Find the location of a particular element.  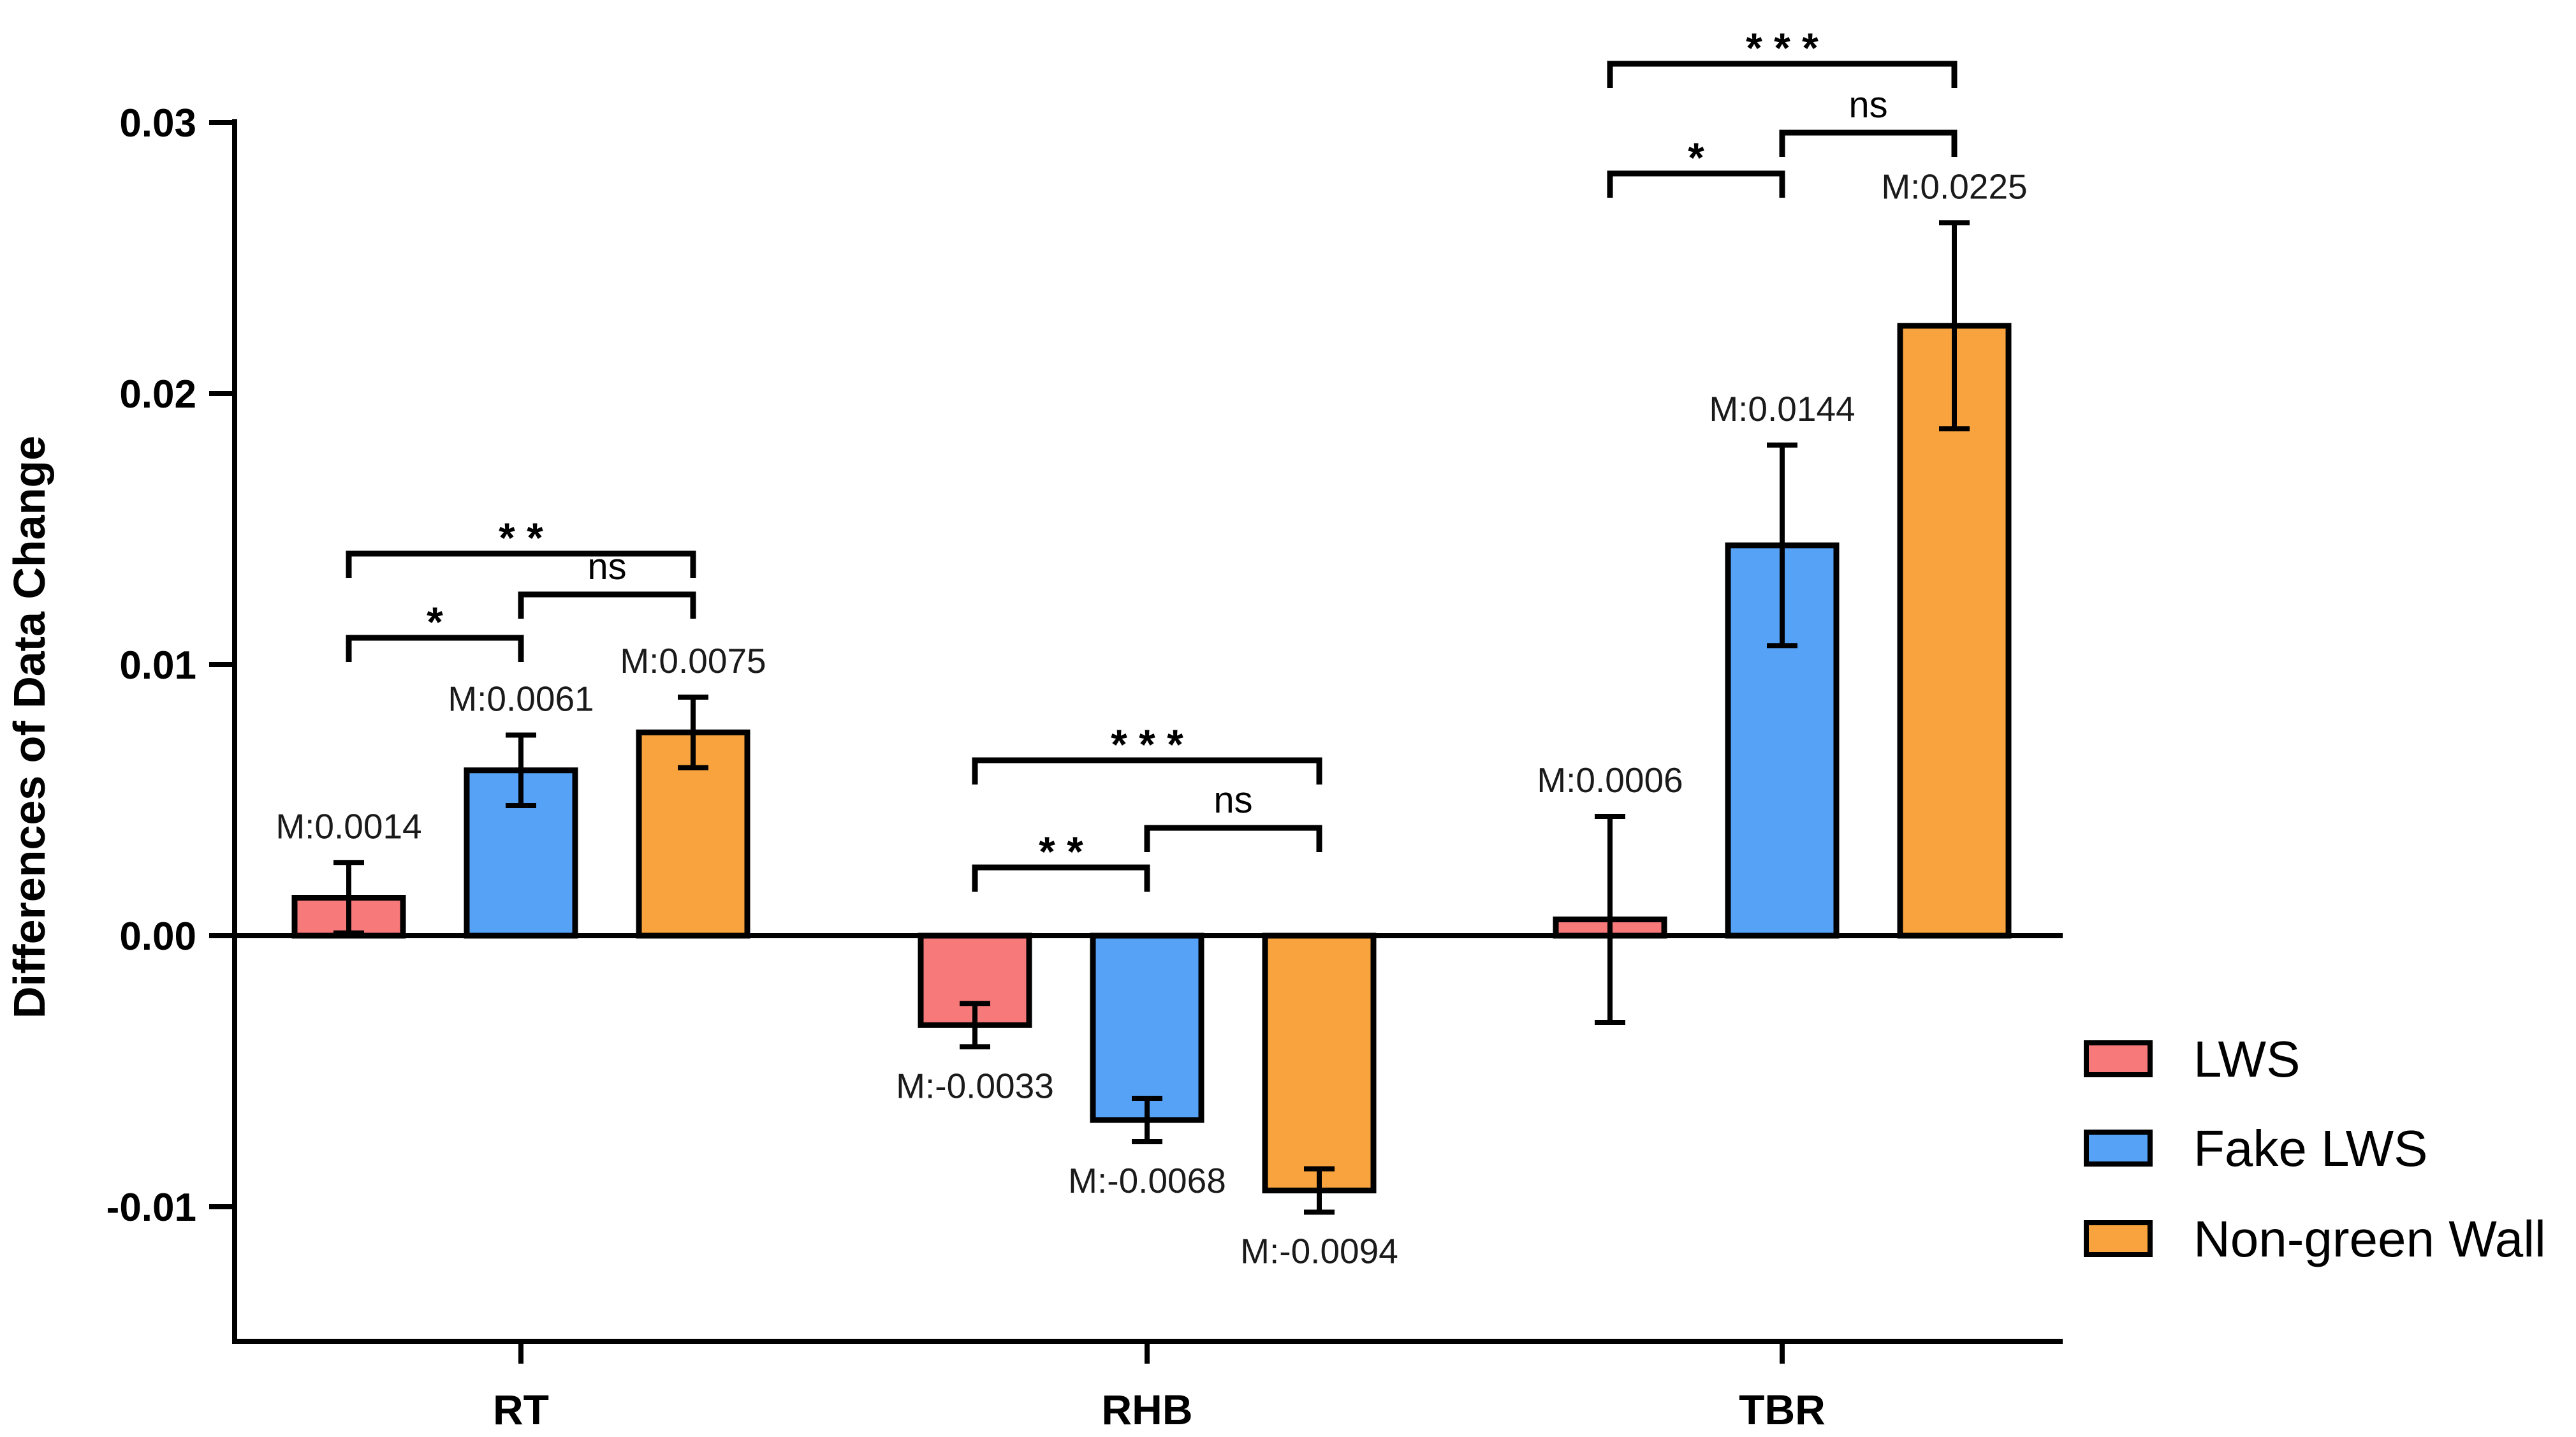

data-label: M:-0.0033 is located at coordinates (975, 1085).